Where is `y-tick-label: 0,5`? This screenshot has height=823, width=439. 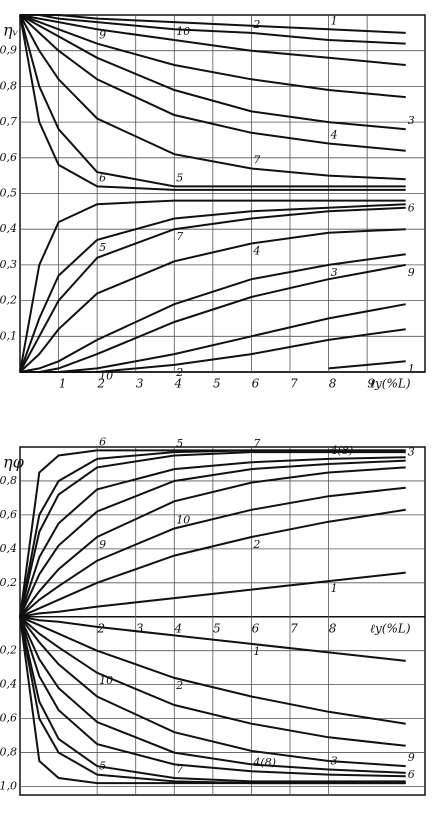 y-tick-label: 0,5 is located at coordinates (8, 193).